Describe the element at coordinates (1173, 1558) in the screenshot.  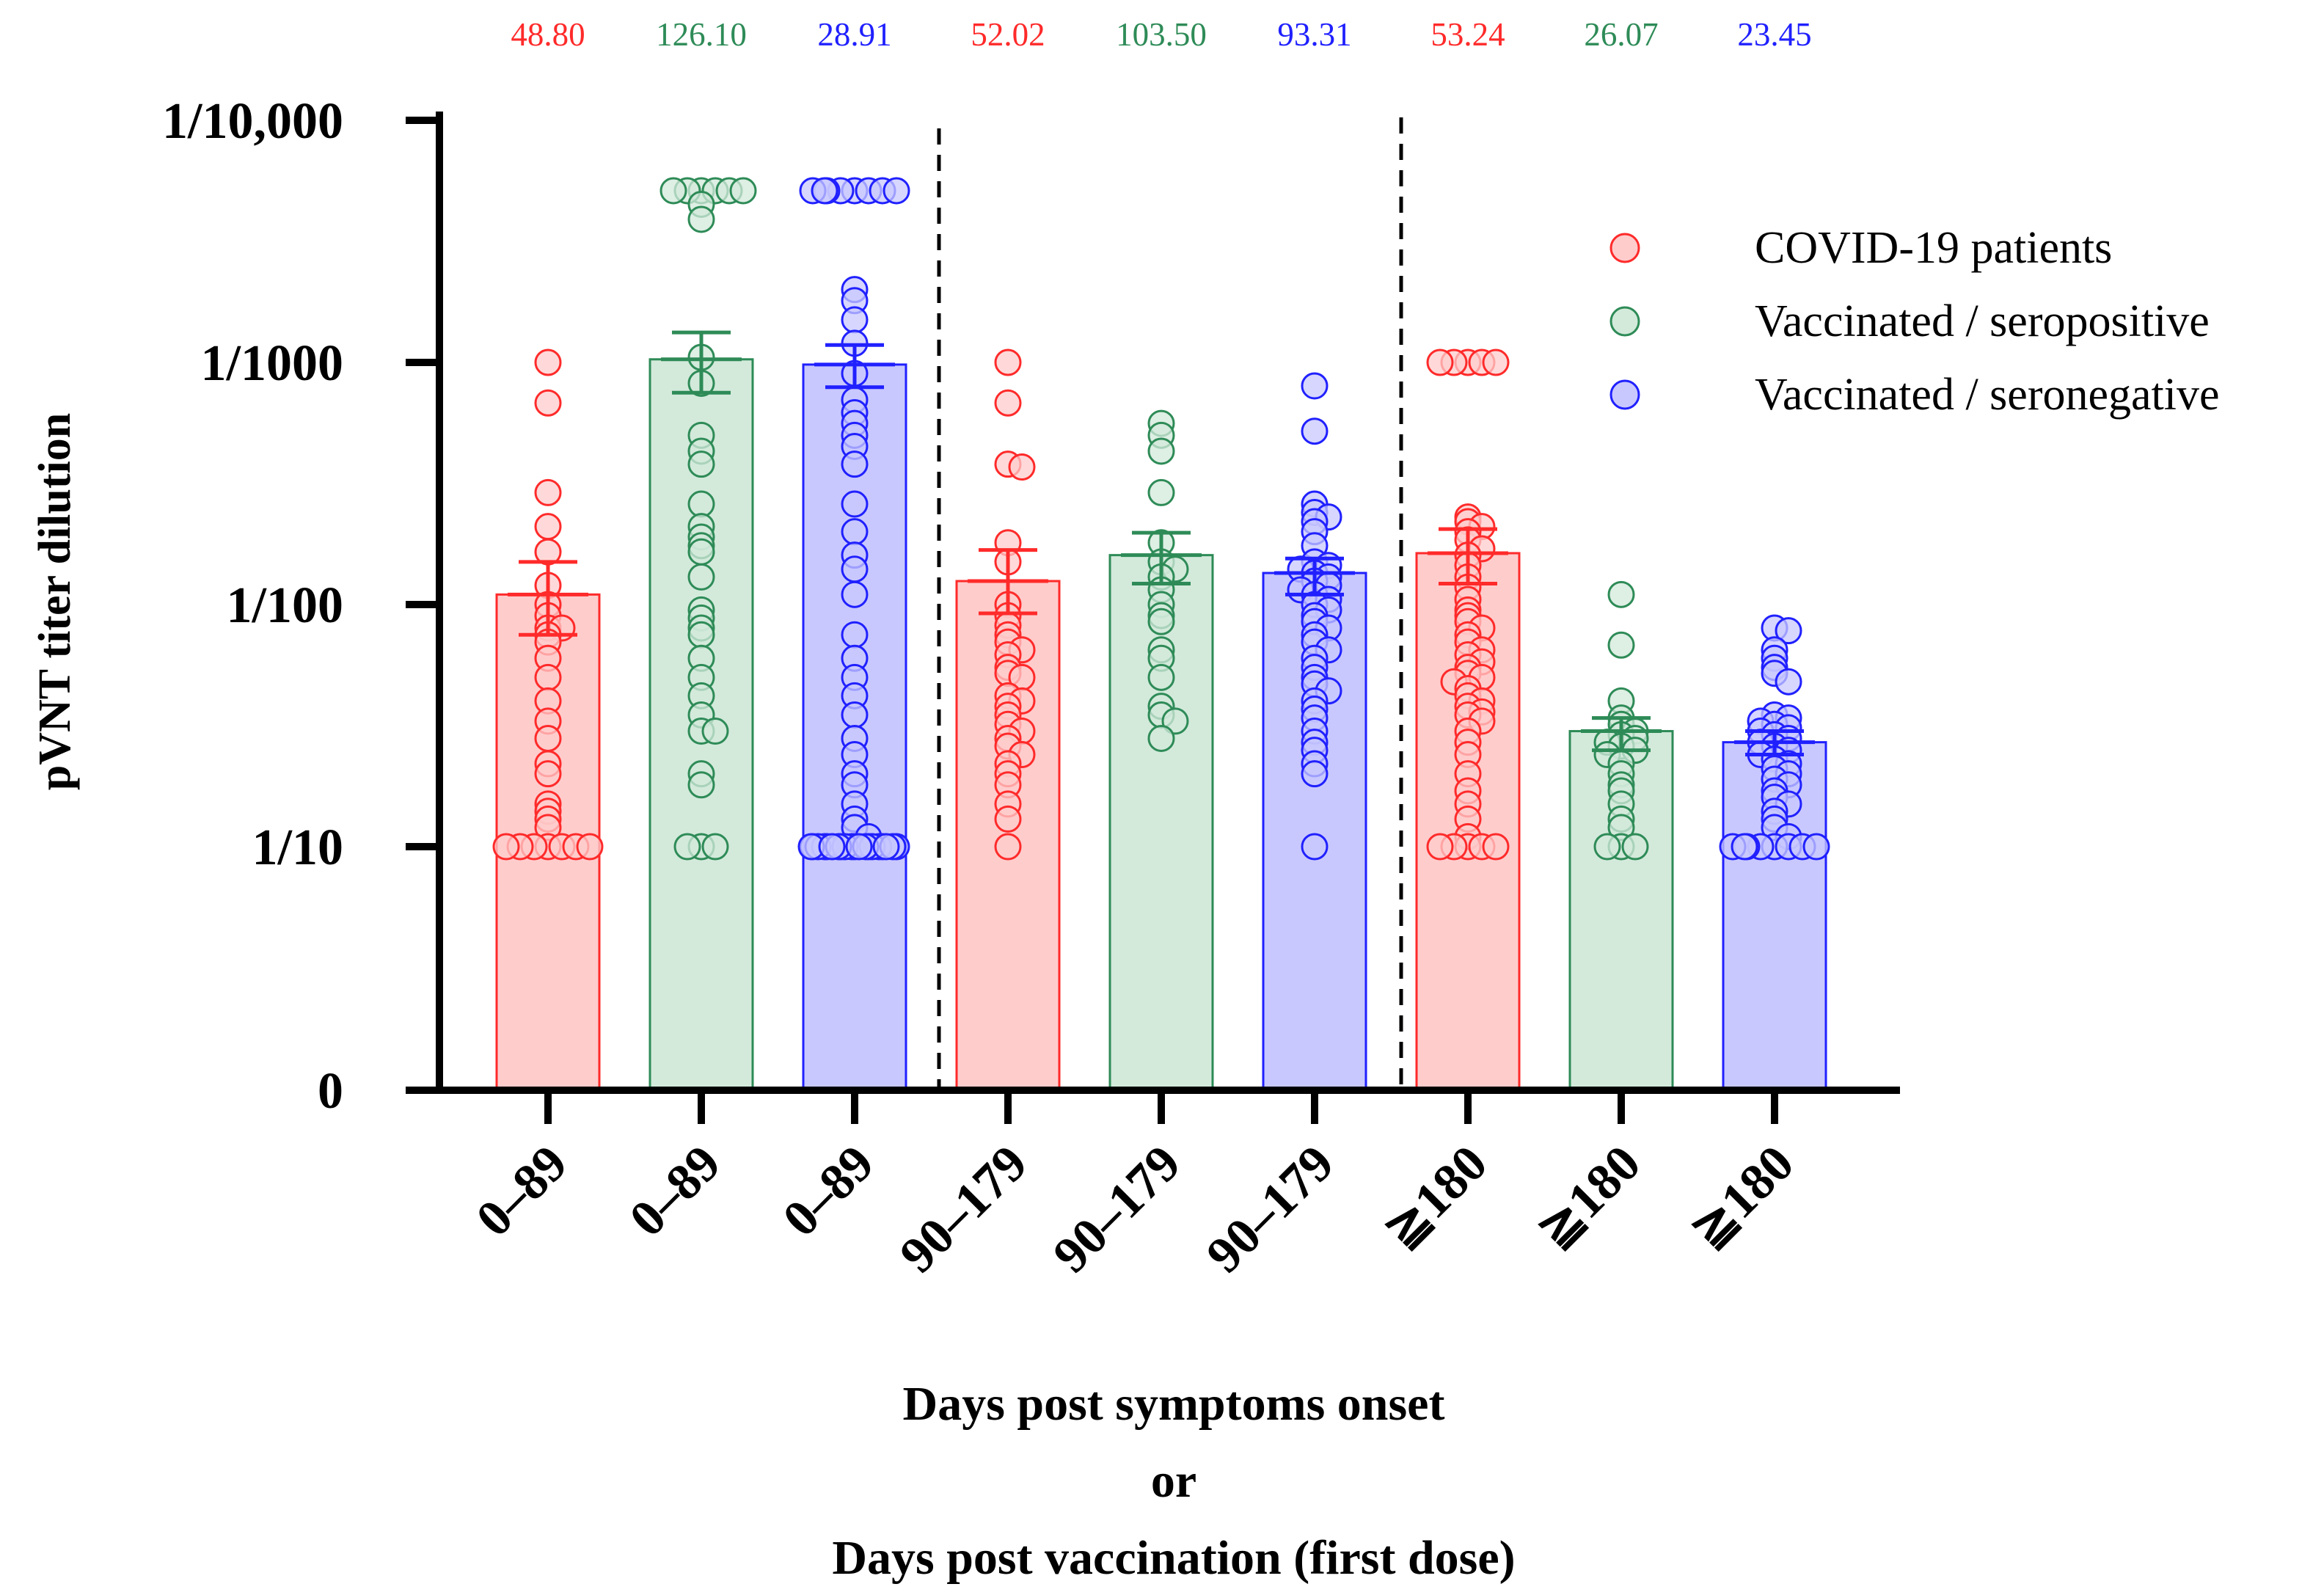
I see `x-axis-title-line-3: Days post vaccination (first dose)` at that location.